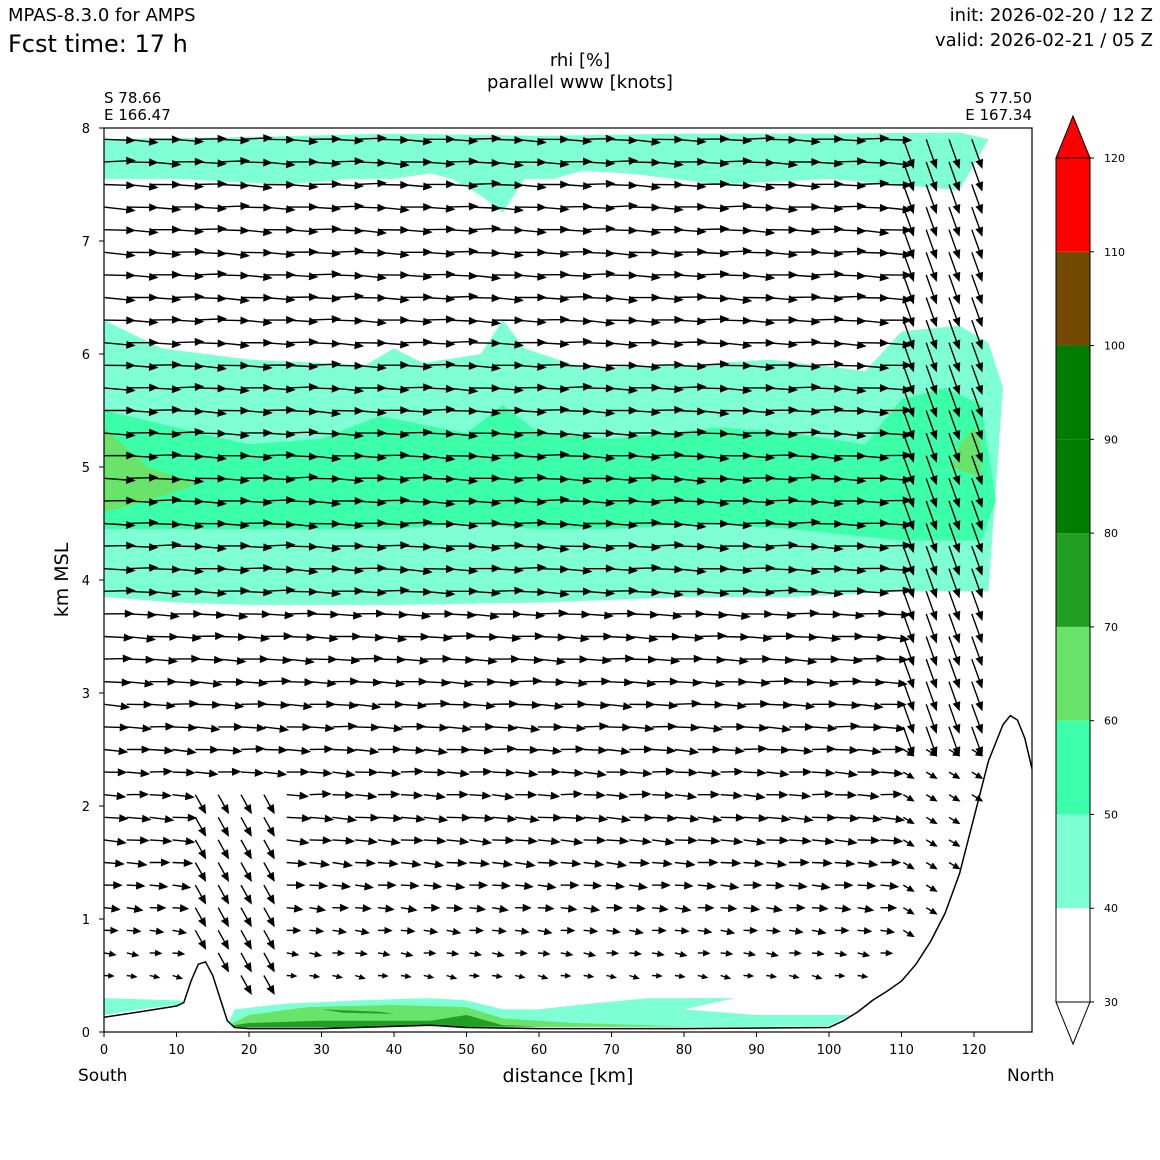 This screenshot has height=1160, width=1160. Describe the element at coordinates (543, 1045) in the screenshot. I see `x-axis-ticks: 0 10 20 30 40 50 60 70 80 90 100 110 120` at that location.